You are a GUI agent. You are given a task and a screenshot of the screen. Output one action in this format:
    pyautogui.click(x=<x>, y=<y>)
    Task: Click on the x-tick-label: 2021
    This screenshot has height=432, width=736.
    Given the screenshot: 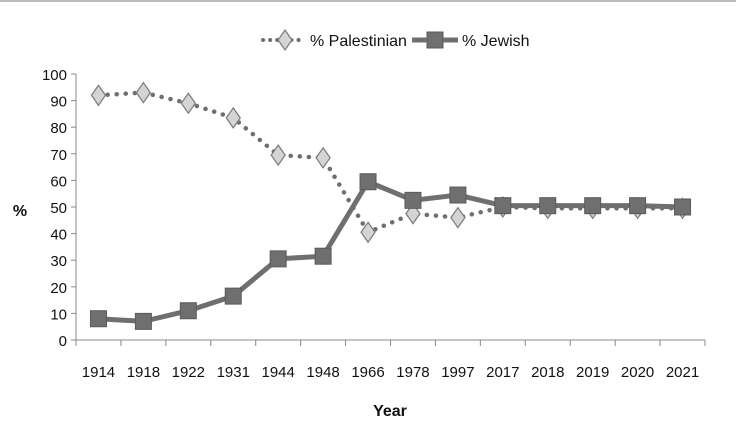 What is the action you would take?
    pyautogui.click(x=682, y=372)
    